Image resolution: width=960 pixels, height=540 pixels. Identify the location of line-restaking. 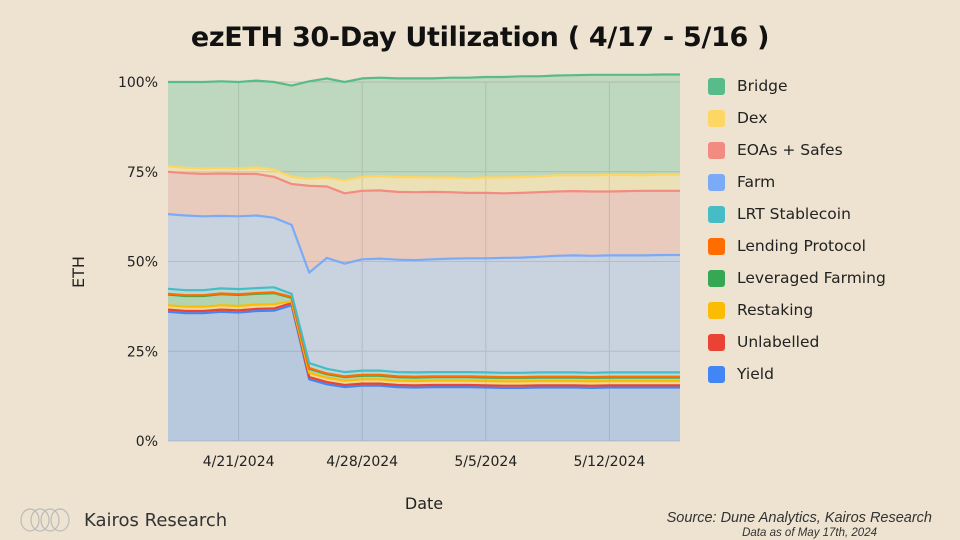
(423, 341).